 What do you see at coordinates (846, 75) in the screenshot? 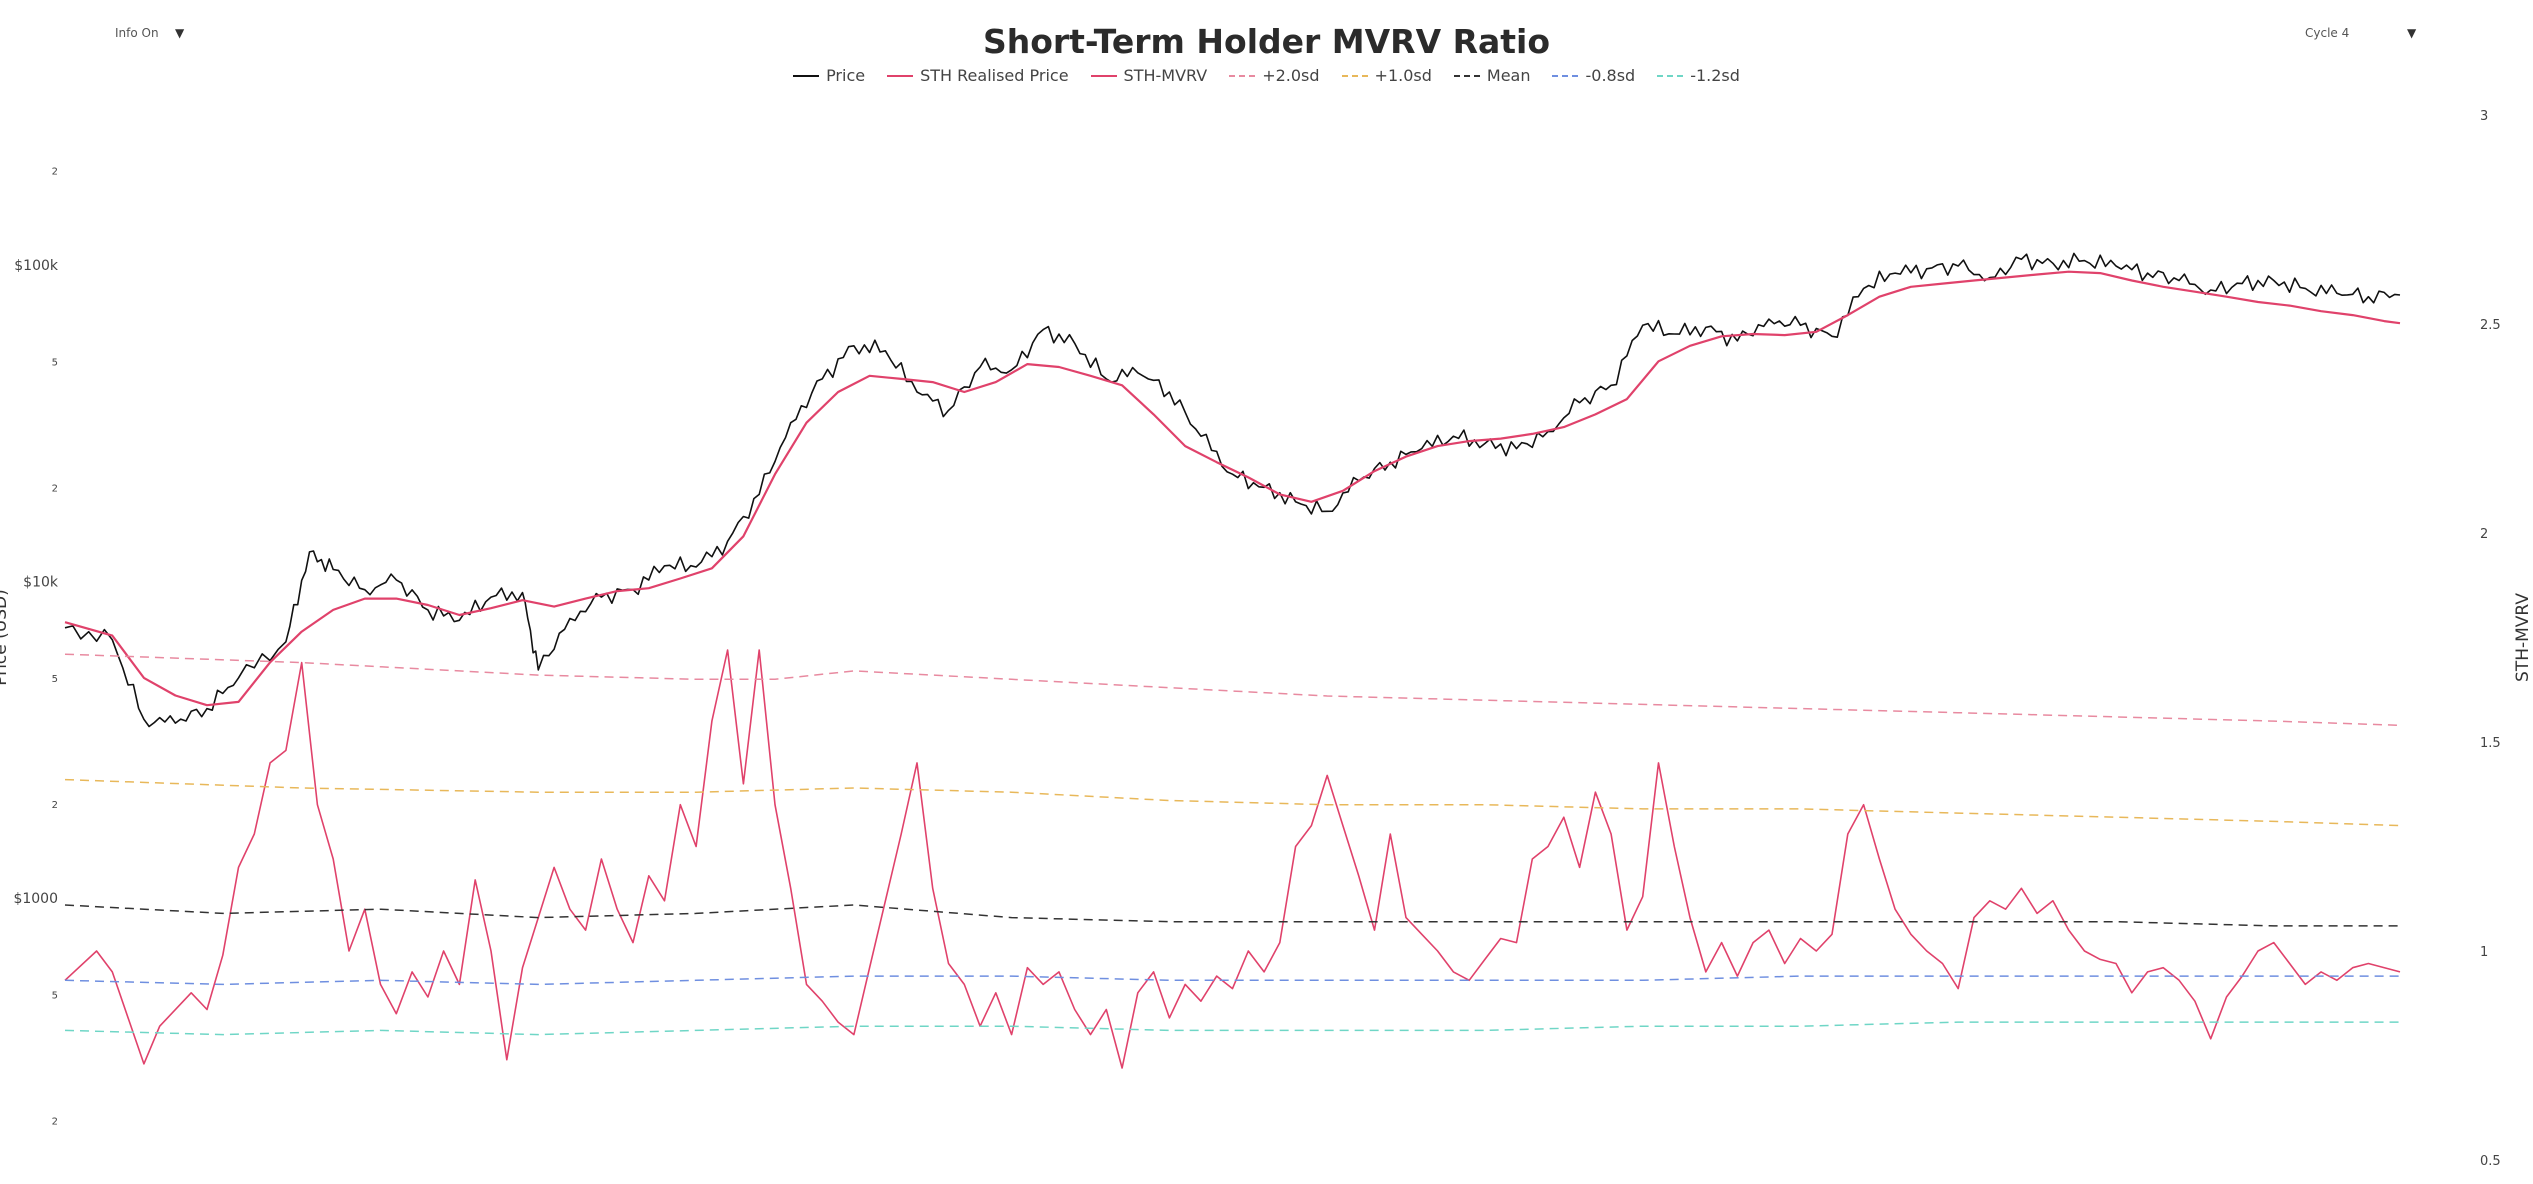
I see `legend-label: Price` at bounding box center [846, 75].